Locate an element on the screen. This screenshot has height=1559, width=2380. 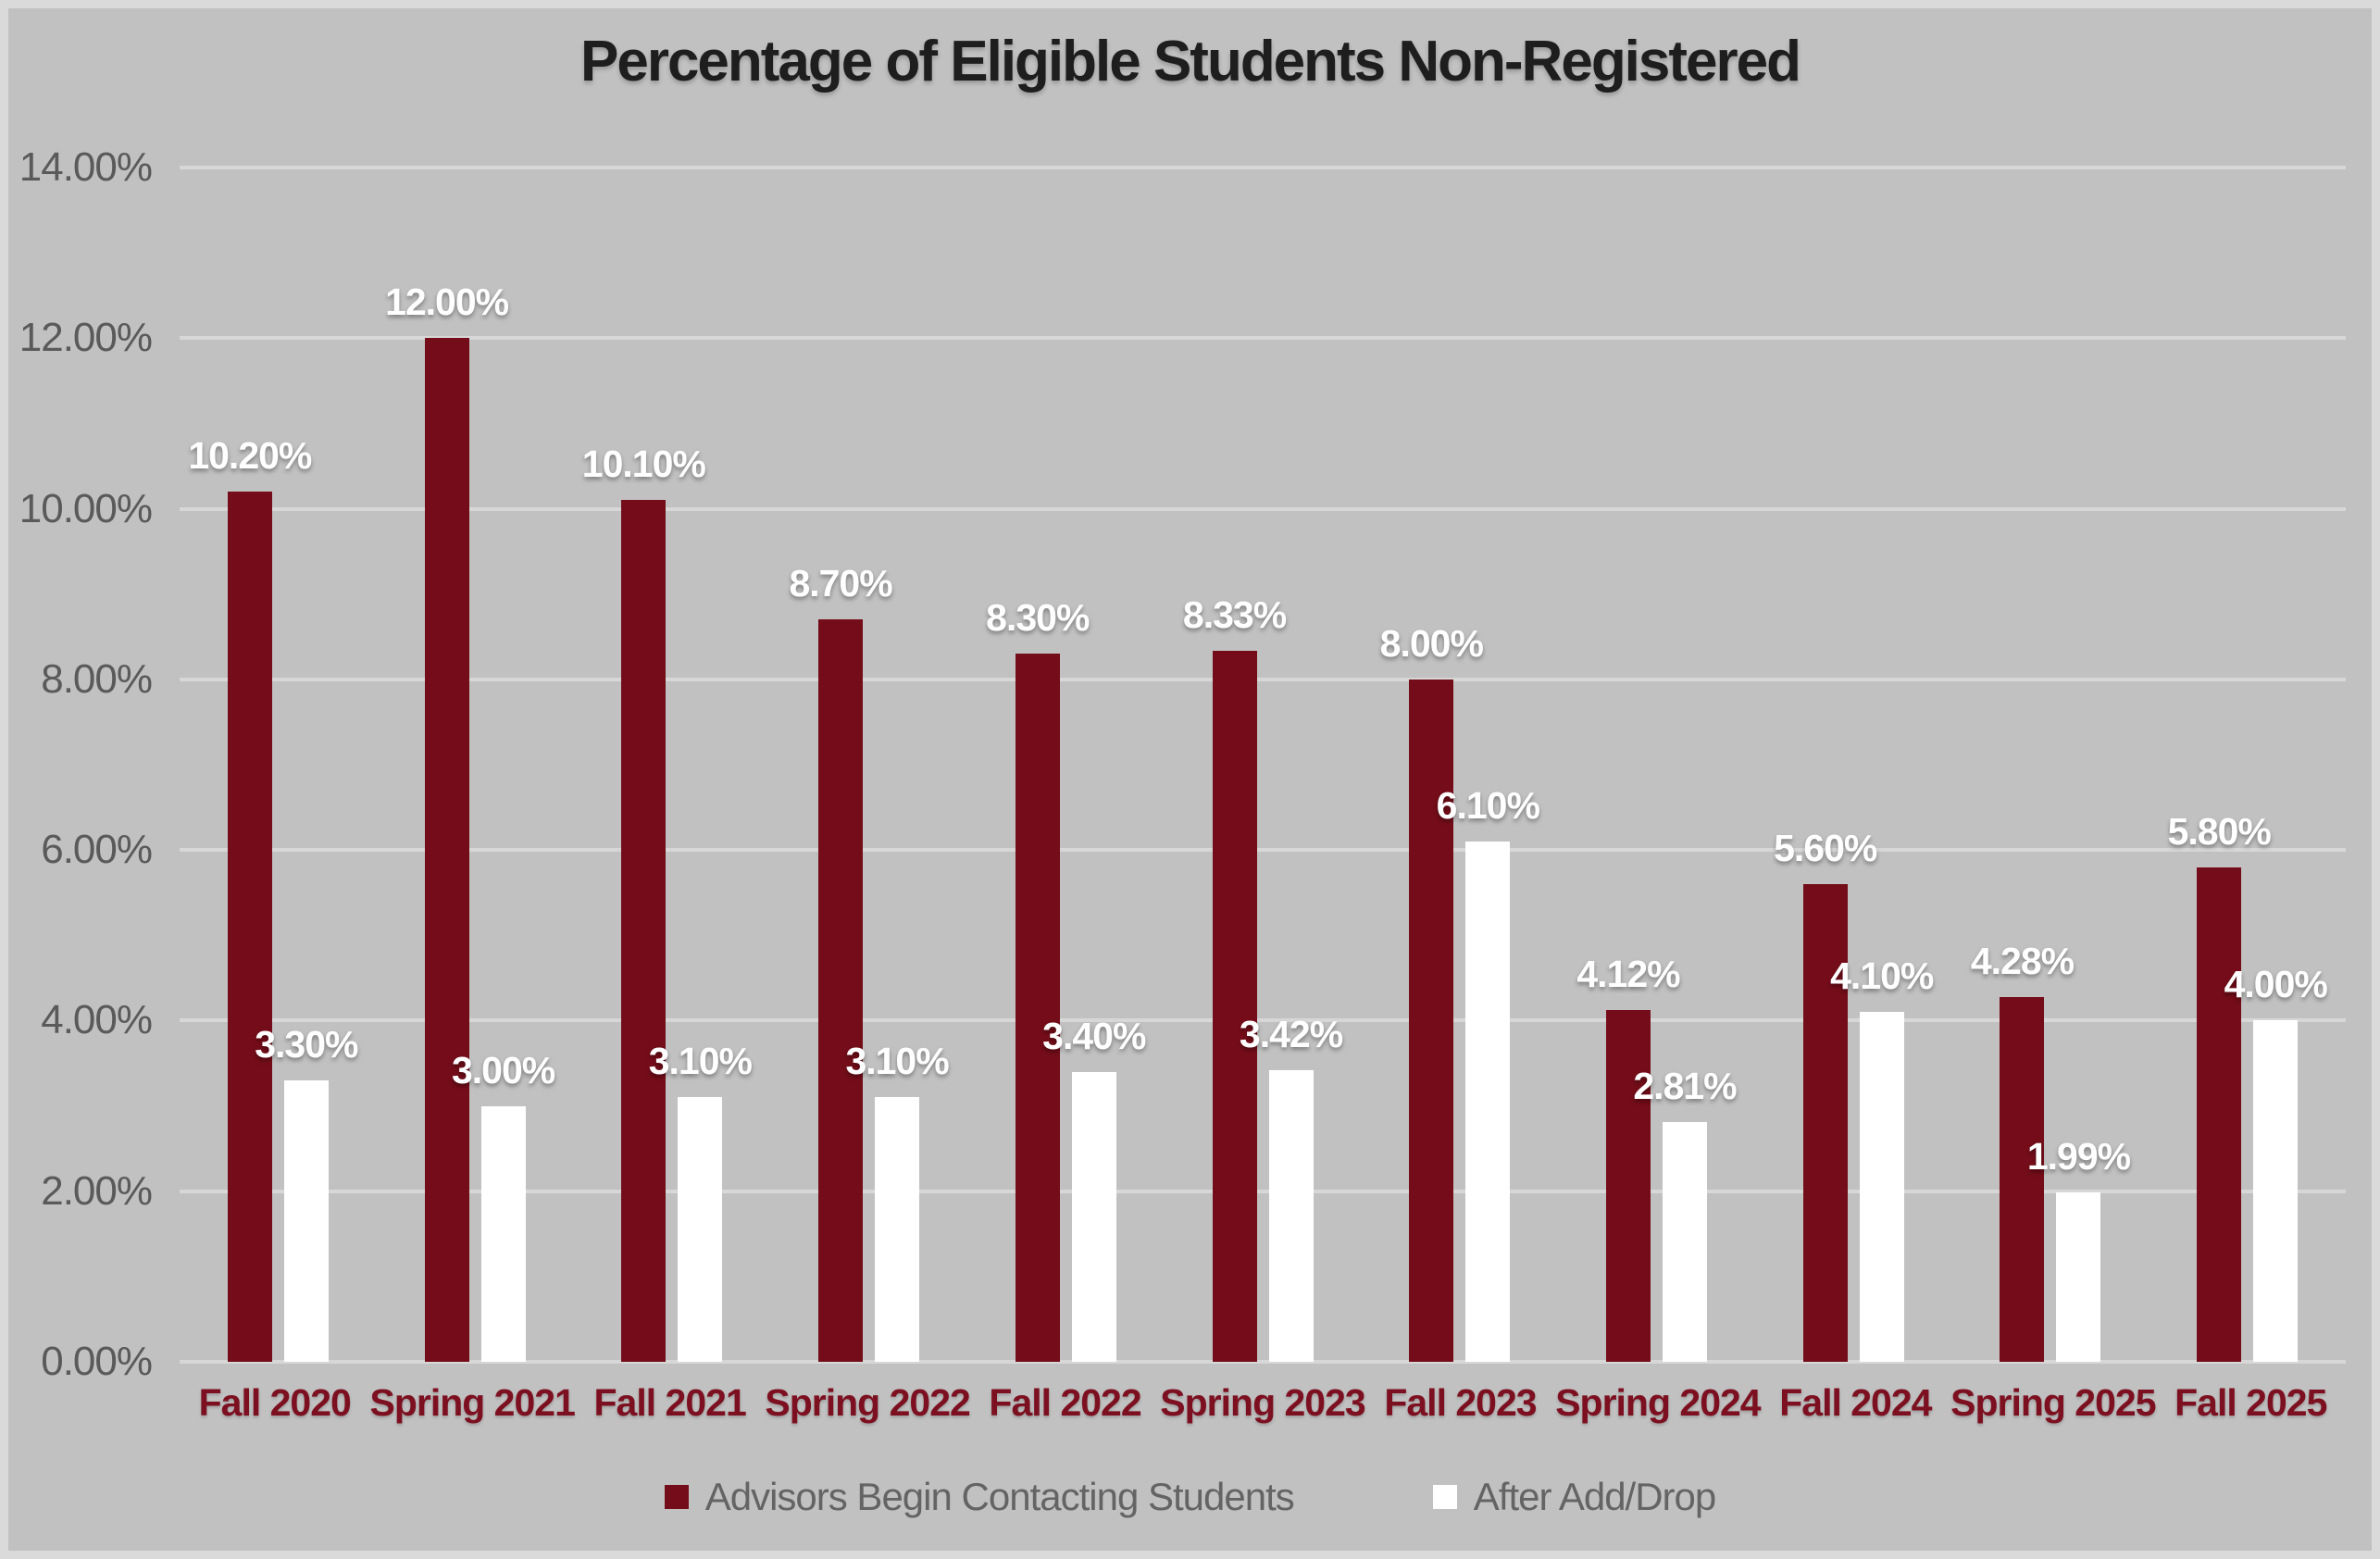
category-label: Spring 2022 is located at coordinates (867, 1402).